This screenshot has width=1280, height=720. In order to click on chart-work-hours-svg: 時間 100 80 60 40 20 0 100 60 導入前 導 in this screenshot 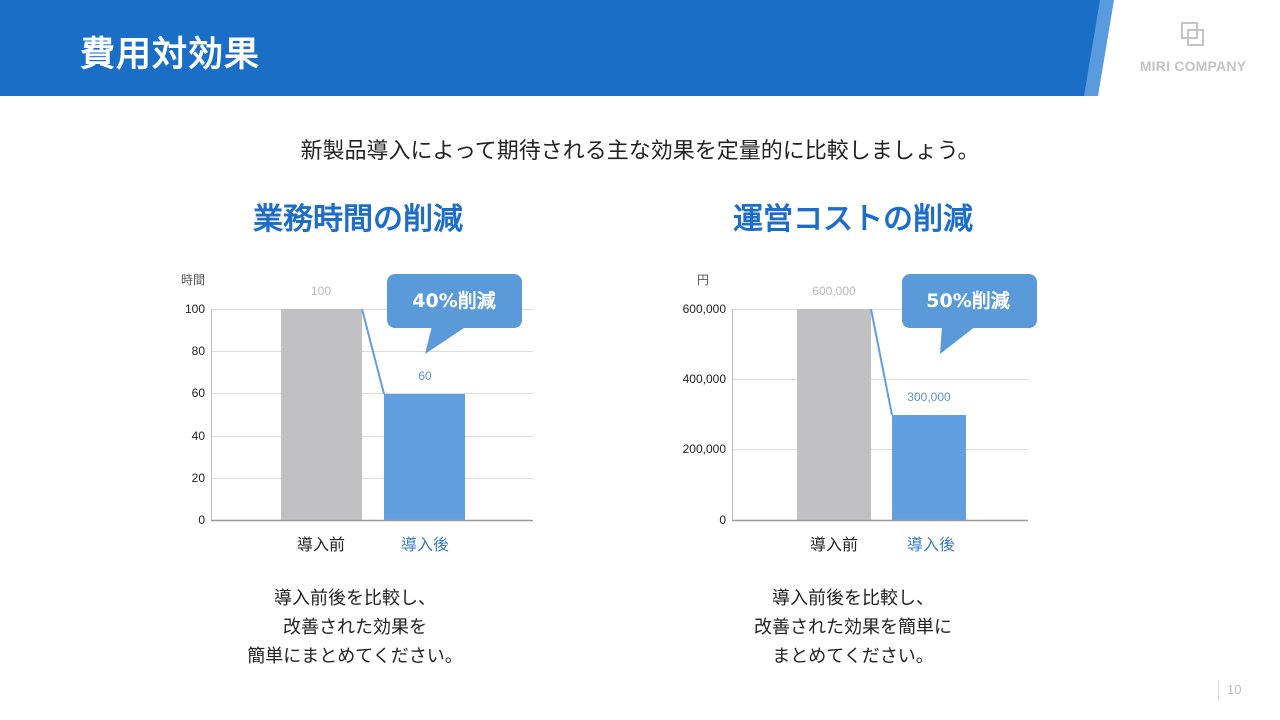, I will do `click(357, 413)`.